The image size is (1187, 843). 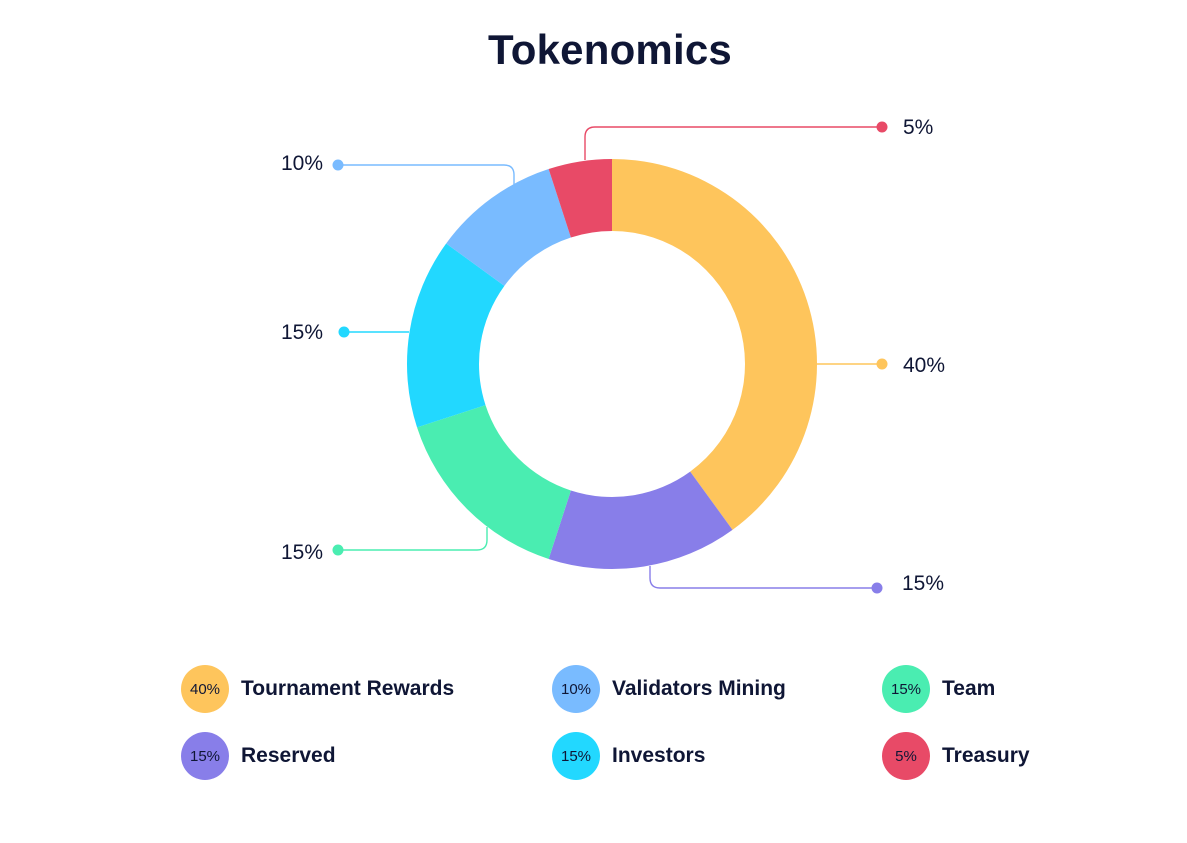 I want to click on legend-label: Tournament Rewards, so click(x=348, y=688).